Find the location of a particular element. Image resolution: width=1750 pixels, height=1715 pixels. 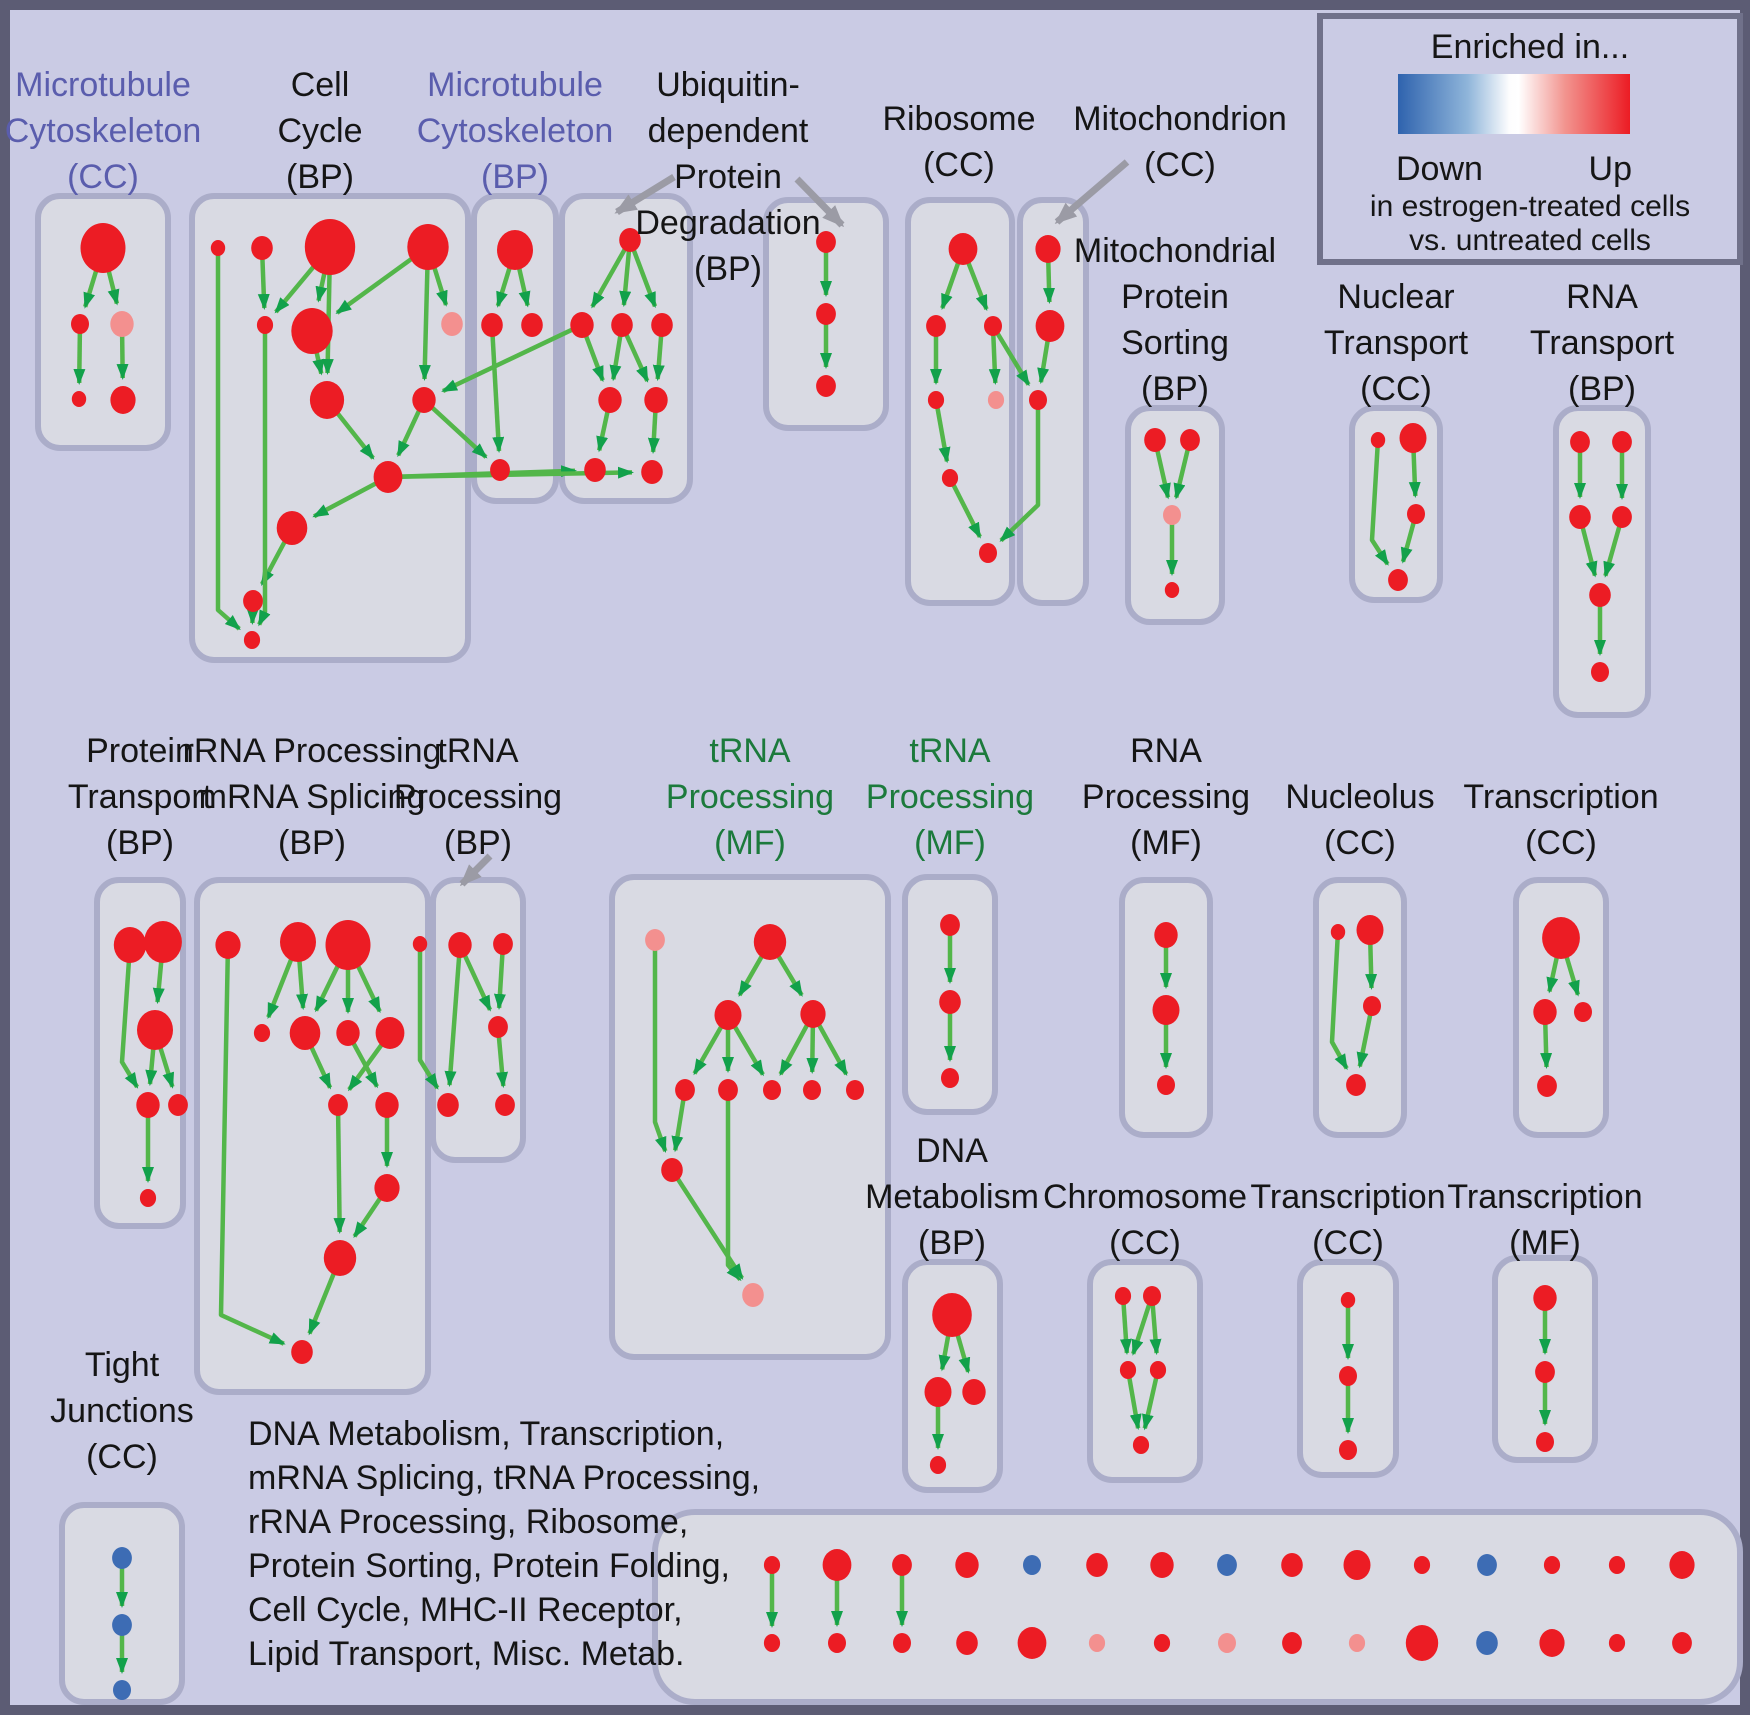

callout-ubiquitin-right-arrow-icon is located at coordinates (819, 202).